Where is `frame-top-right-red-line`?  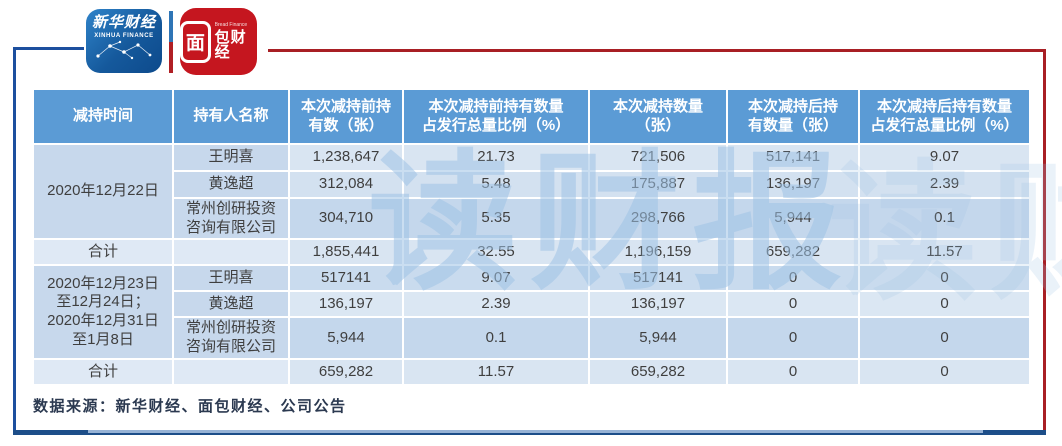
frame-top-right-red-line is located at coordinates (657, 50).